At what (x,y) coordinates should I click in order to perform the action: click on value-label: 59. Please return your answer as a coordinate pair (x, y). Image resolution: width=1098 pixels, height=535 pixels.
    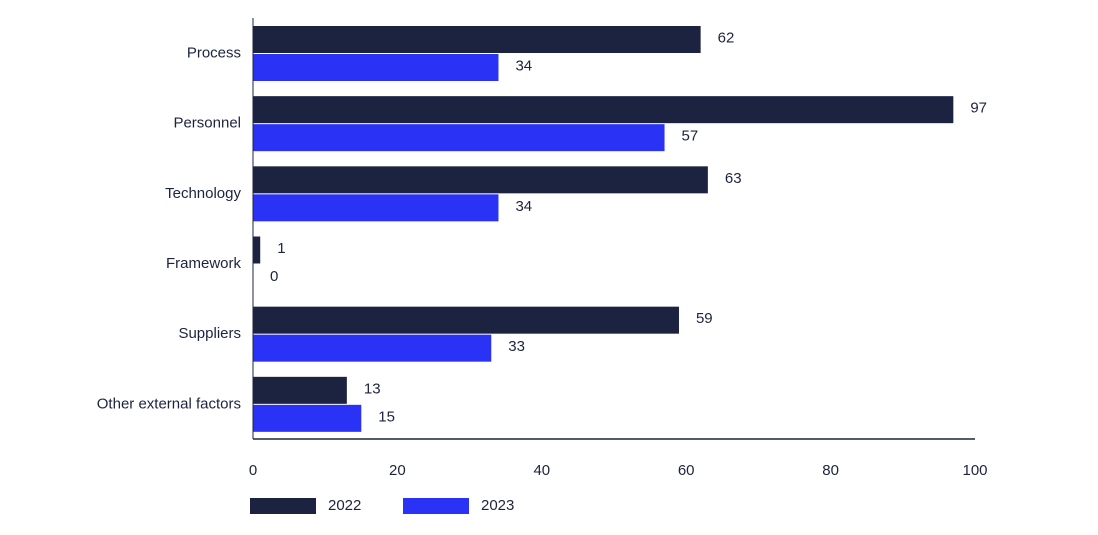
    Looking at the image, I should click on (704, 318).